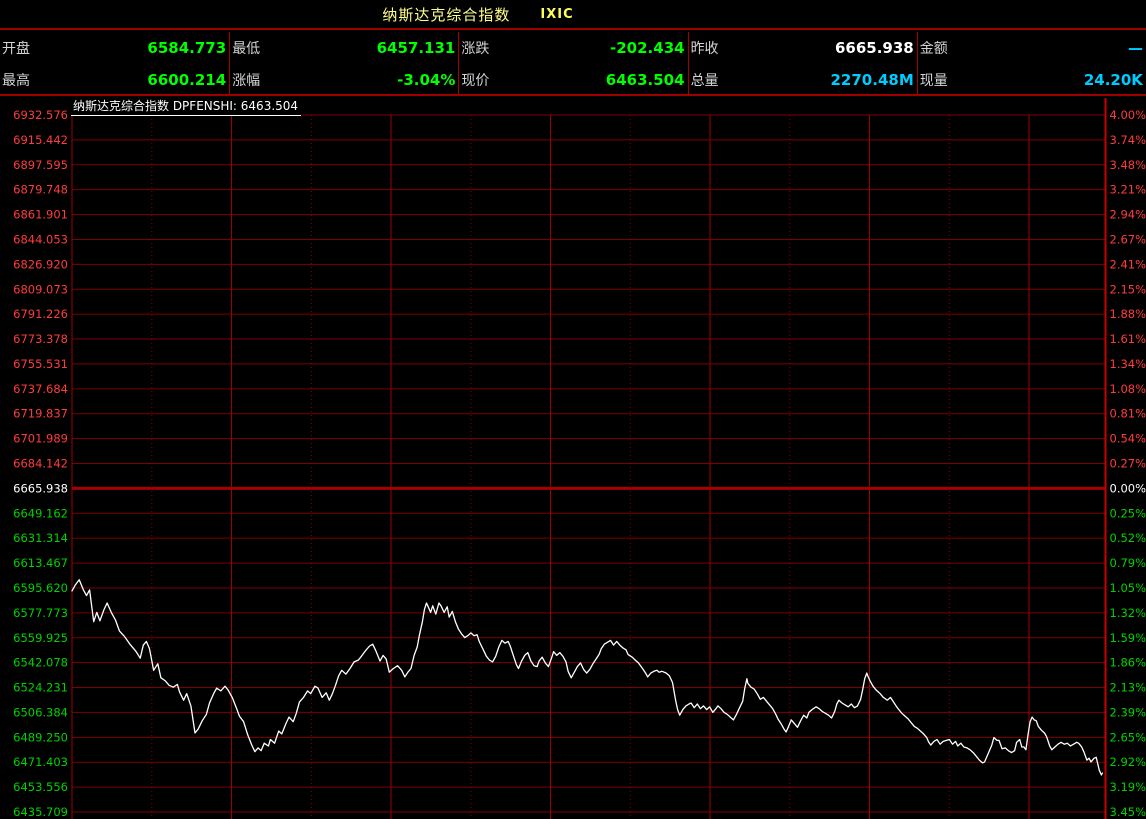  Describe the element at coordinates (704, 81) in the screenshot. I see `quote-label-volume: 总量` at that location.